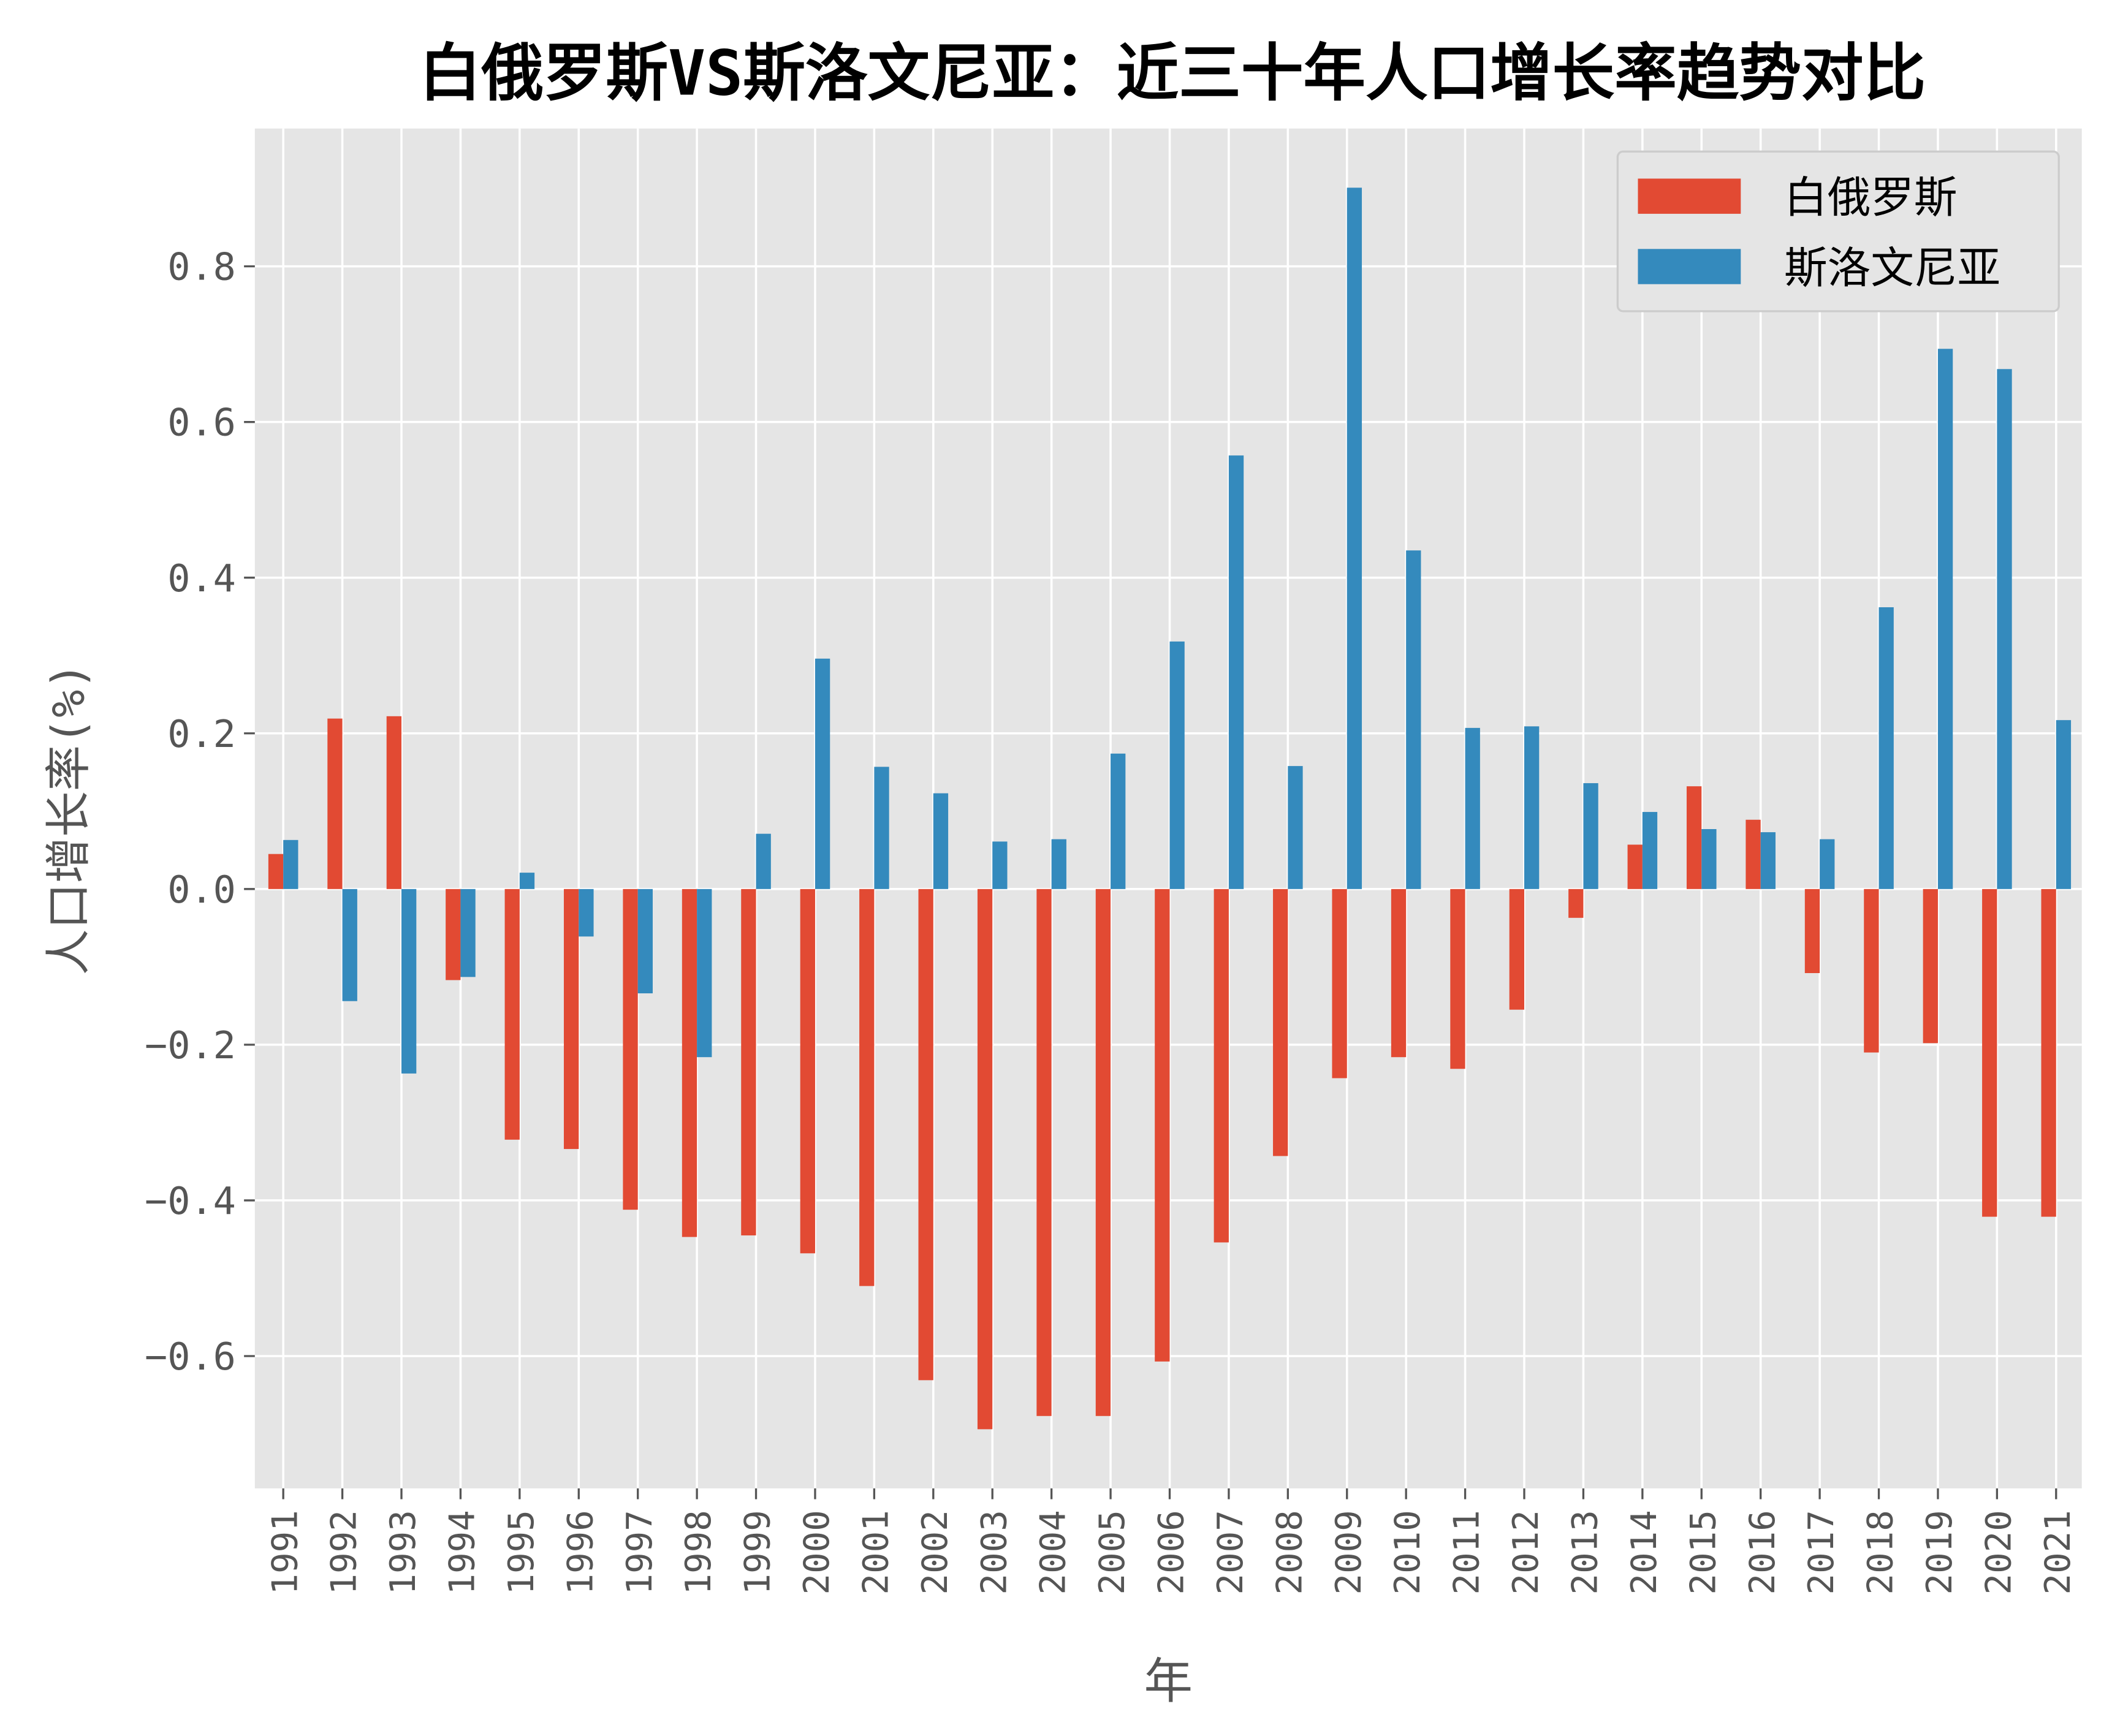 Image resolution: width=2112 pixels, height=1736 pixels. What do you see at coordinates (201, 890) in the screenshot?
I see `y-tick-label: 0.0` at bounding box center [201, 890].